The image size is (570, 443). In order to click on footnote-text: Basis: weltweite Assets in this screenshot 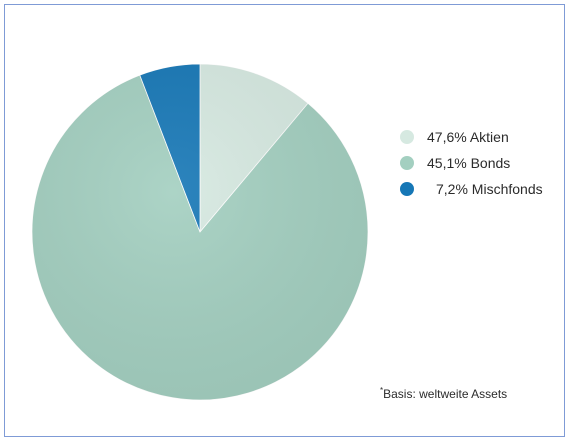, I will do `click(445, 394)`.